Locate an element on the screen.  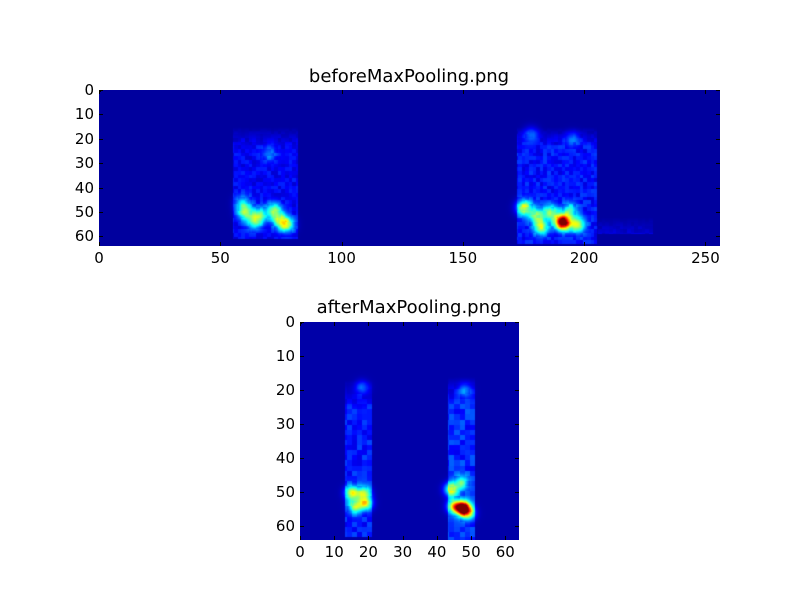
x-tick-label: 250 is located at coordinates (705, 258).